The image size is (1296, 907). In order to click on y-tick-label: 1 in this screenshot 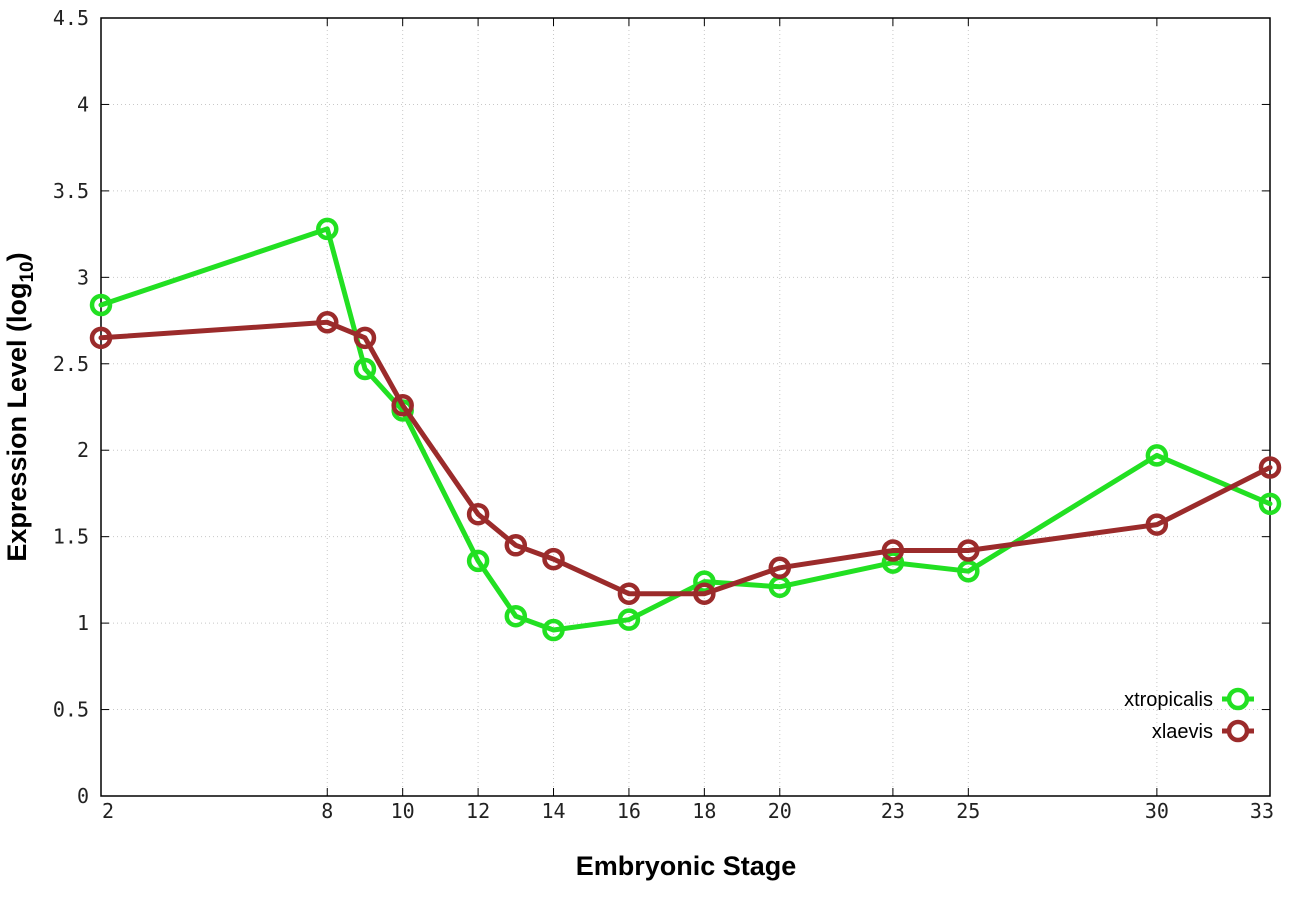, I will do `click(83, 623)`.